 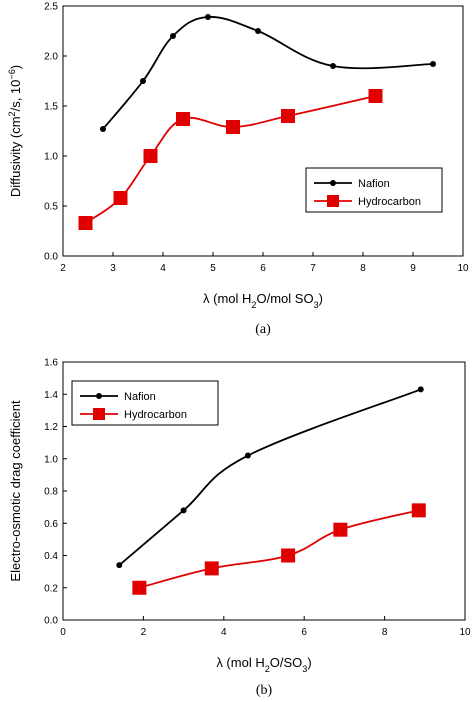 I want to click on panel-label: (b), so click(x=264, y=690).